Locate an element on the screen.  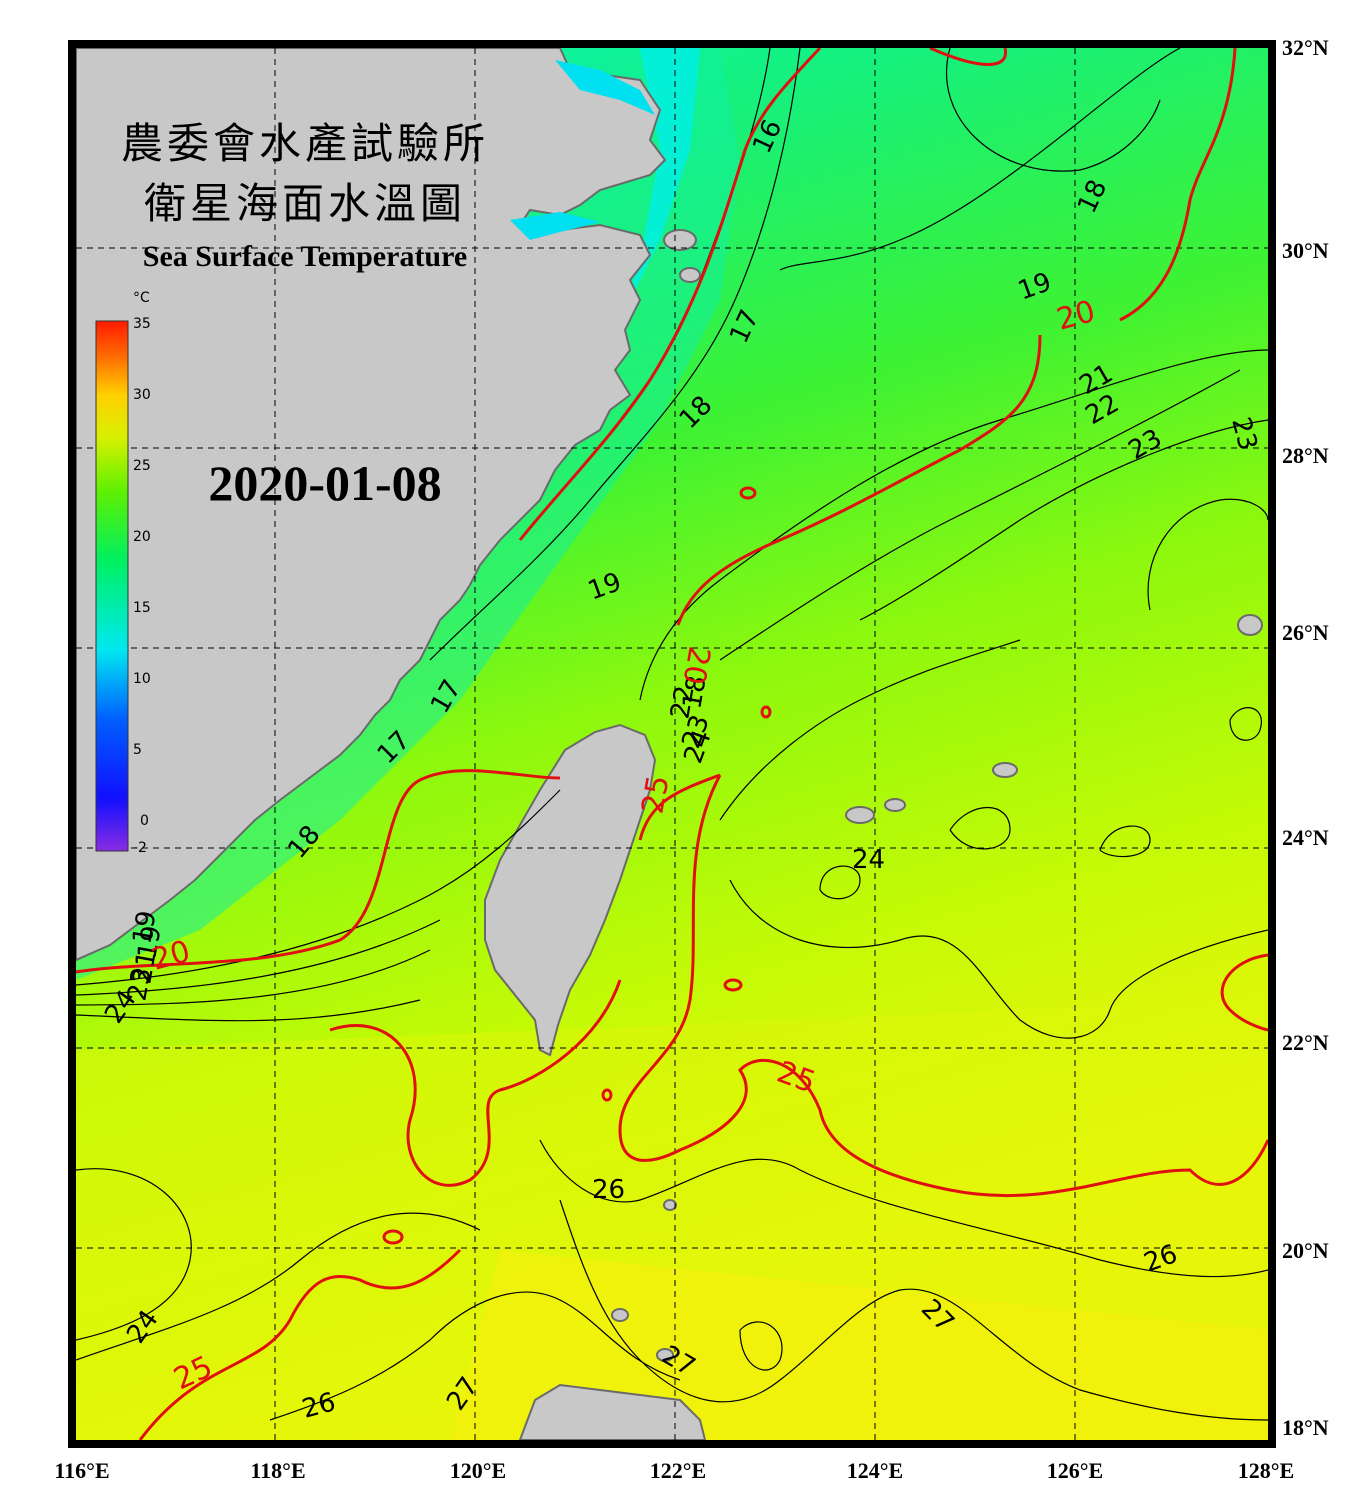
isotherm-label-major: 25 is located at coordinates (655, 795).